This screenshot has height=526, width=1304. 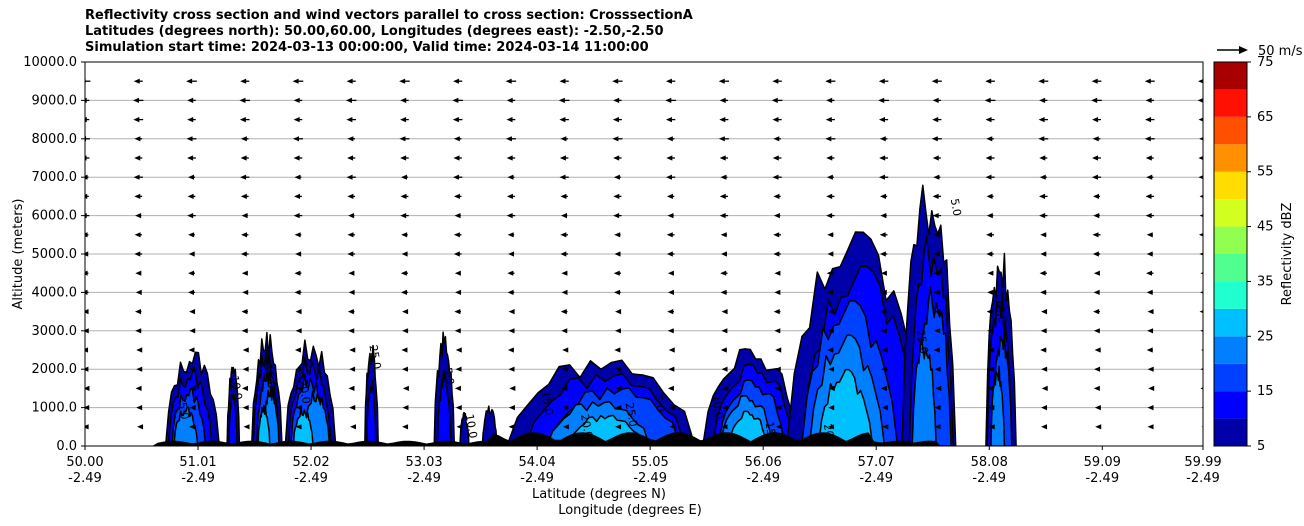 I want to click on terrain-silhouette, so click(x=644, y=439).